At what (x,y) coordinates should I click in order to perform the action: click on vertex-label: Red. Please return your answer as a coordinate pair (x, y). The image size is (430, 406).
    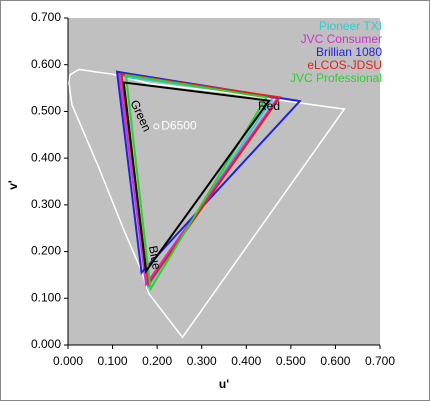
    Looking at the image, I should click on (269, 106).